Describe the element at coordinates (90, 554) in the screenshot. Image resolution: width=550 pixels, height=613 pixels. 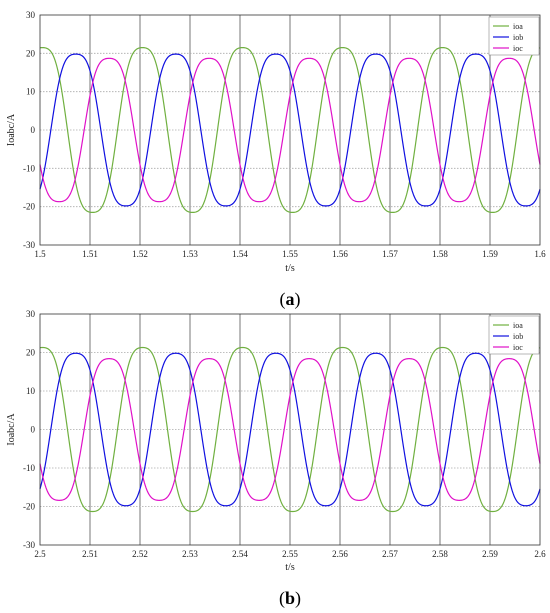
I see `x-tick-label: 2.51` at that location.